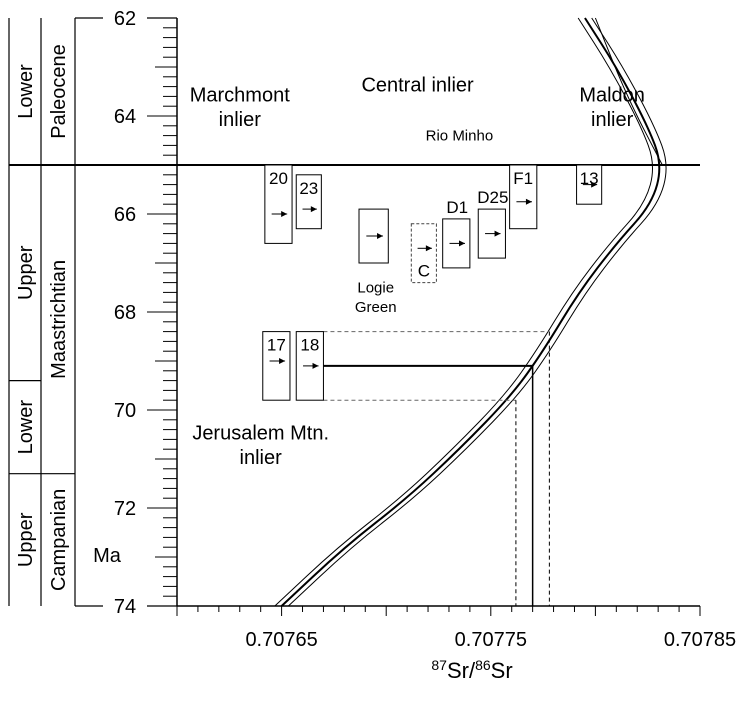  Describe the element at coordinates (436, 468) in the screenshot. I see `age-lookup-lines` at that location.